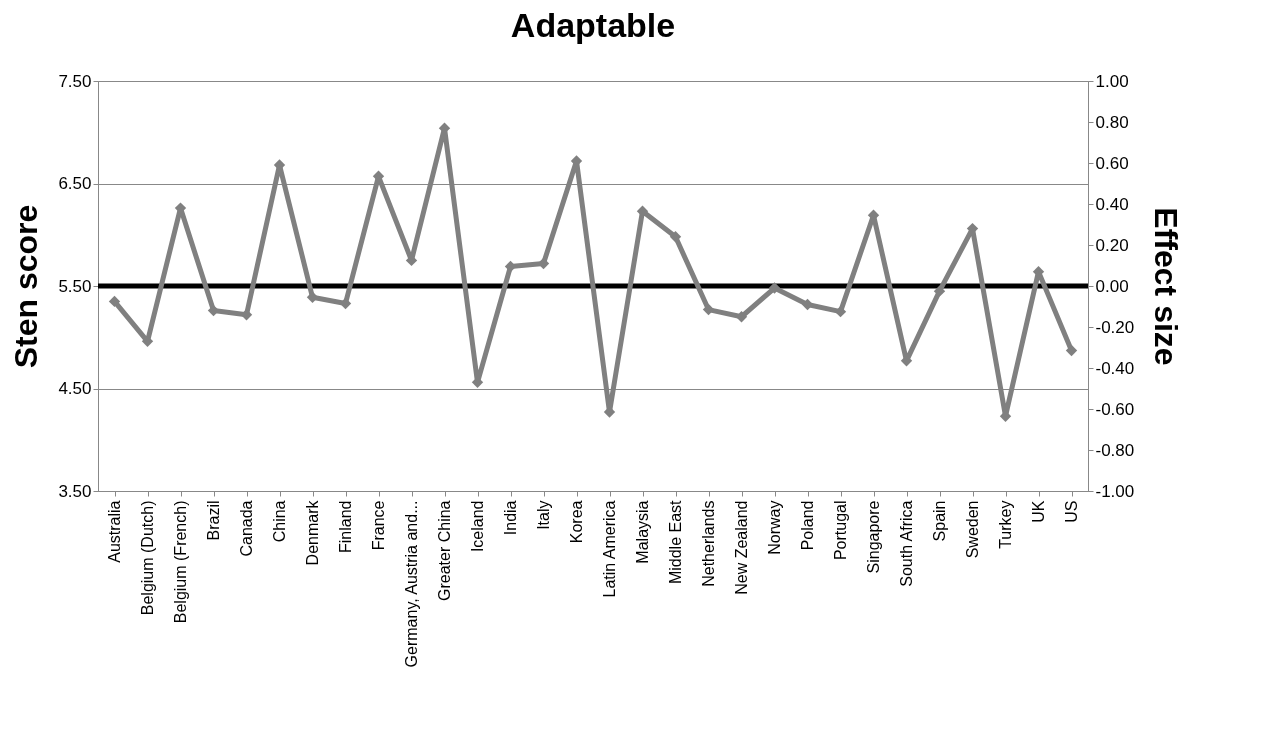  What do you see at coordinates (642, 532) in the screenshot?
I see `x-tick-label: Malaysia` at bounding box center [642, 532].